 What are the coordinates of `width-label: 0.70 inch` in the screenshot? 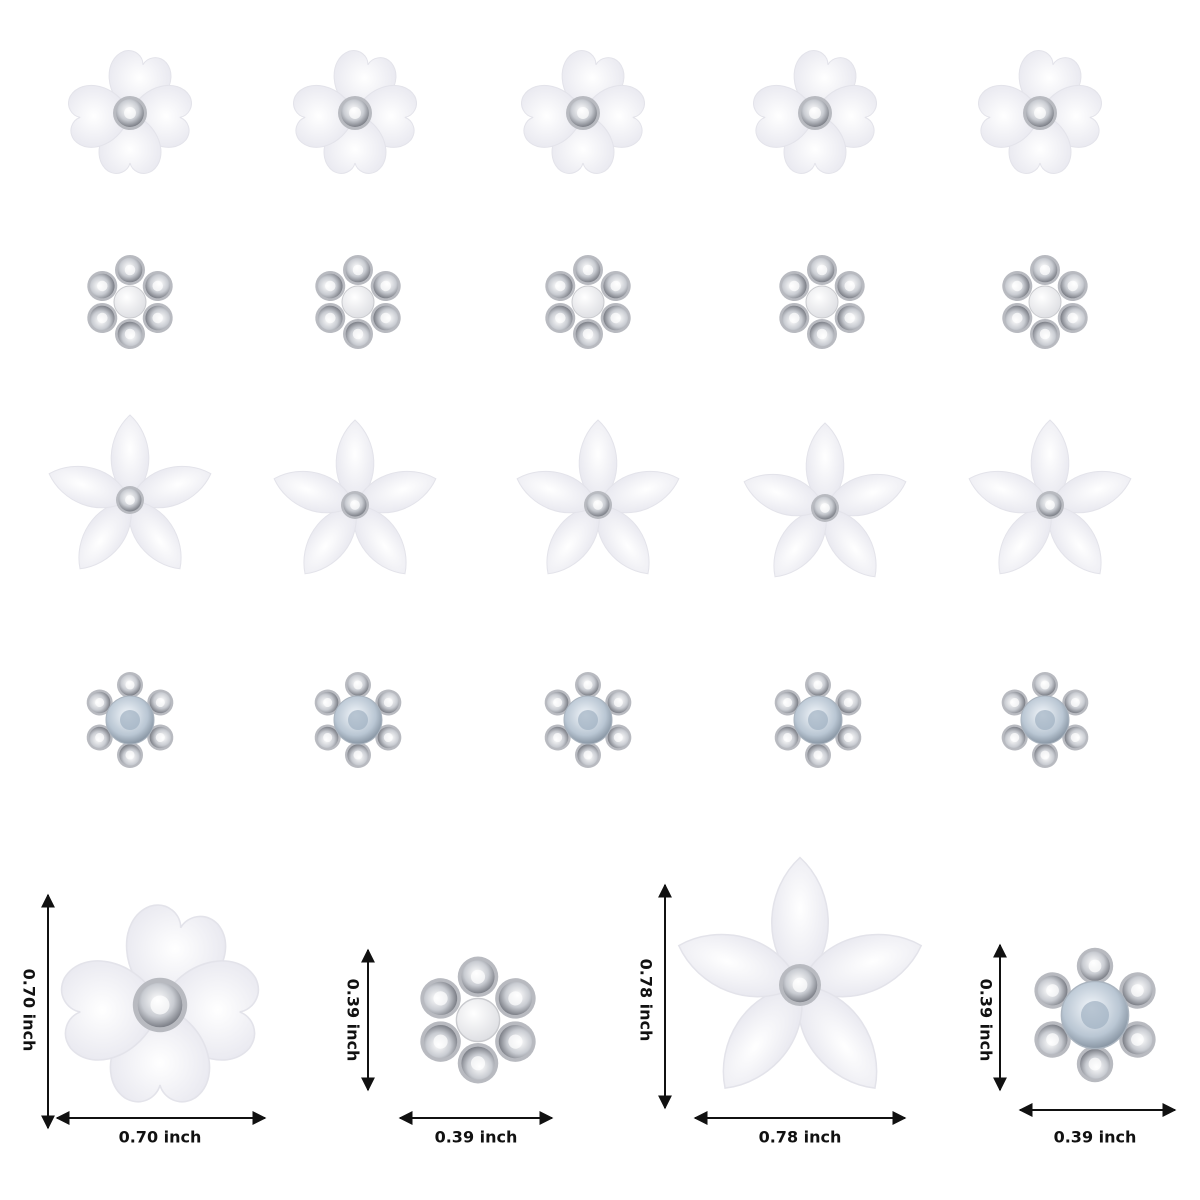 It's located at (160, 1137).